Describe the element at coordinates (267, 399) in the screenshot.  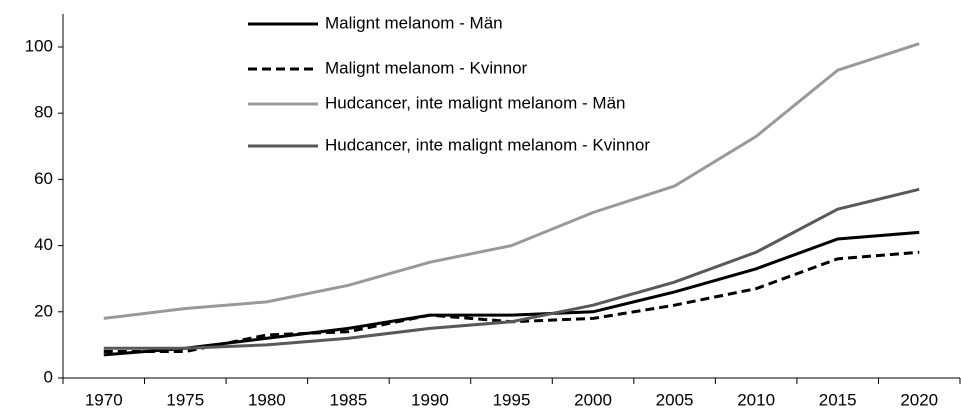
I see `x-tick-label: 1980` at that location.